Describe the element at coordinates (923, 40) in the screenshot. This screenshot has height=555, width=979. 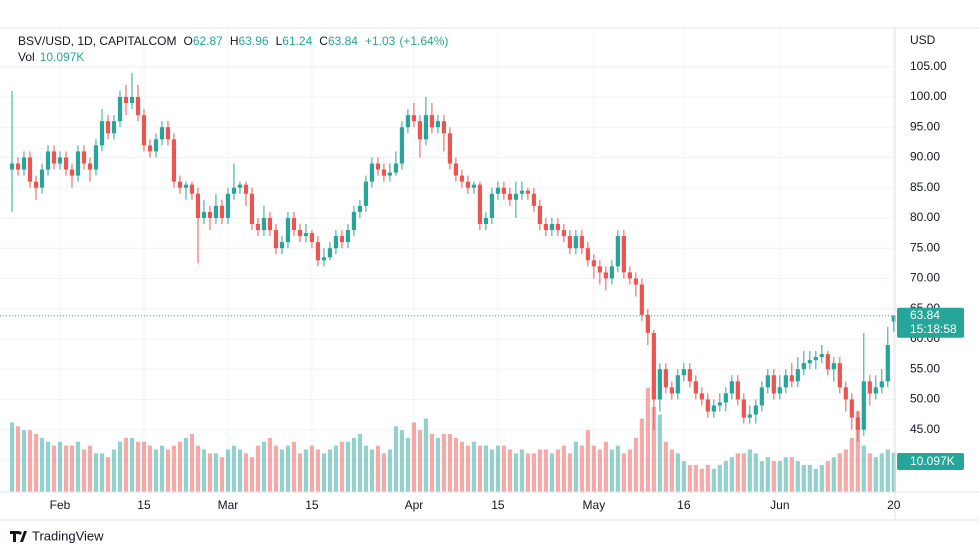
I see `currency: USD` at that location.